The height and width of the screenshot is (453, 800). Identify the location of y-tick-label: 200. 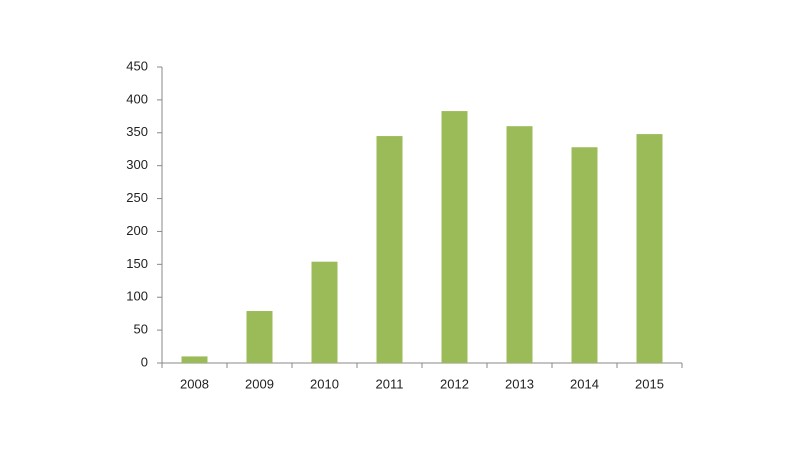
(137, 230).